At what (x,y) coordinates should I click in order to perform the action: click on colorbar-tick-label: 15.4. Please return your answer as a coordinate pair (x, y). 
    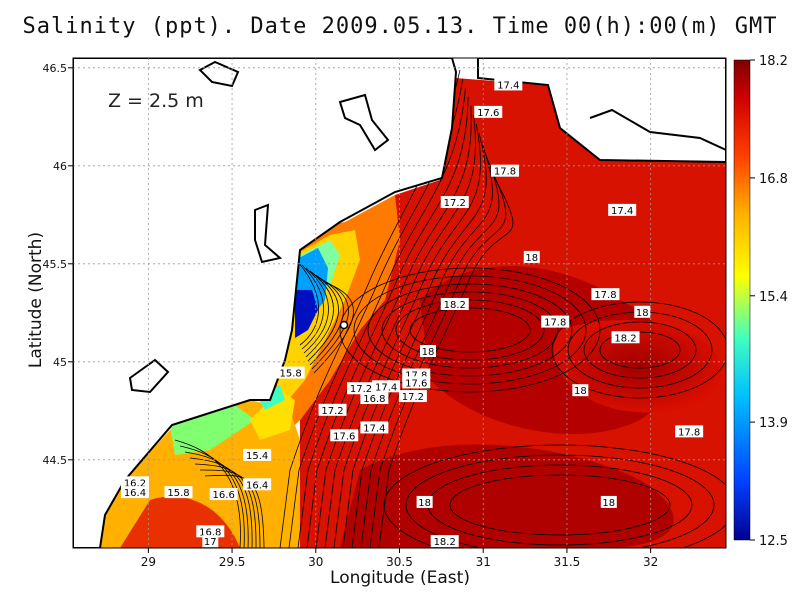
    Looking at the image, I should click on (773, 297).